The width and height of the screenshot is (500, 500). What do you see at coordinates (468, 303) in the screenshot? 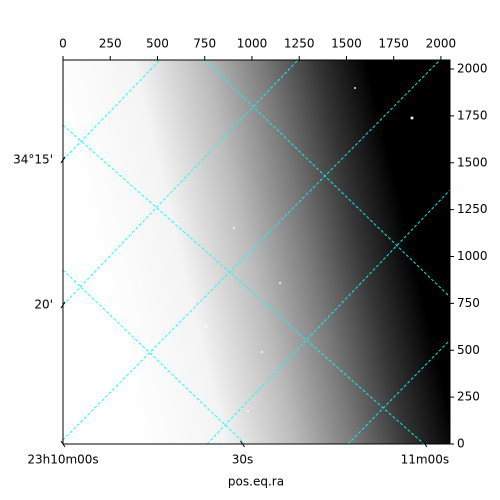
I see `right-tick-label: 750` at bounding box center [468, 303].